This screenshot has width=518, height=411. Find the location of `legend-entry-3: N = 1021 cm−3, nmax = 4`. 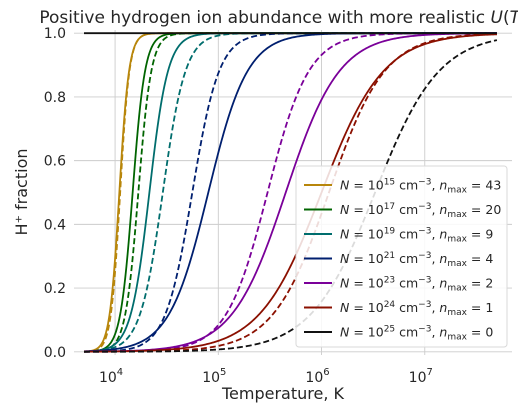

legend-entry-3: N = 1021 cm−3, nmax = 4 is located at coordinates (416, 260).